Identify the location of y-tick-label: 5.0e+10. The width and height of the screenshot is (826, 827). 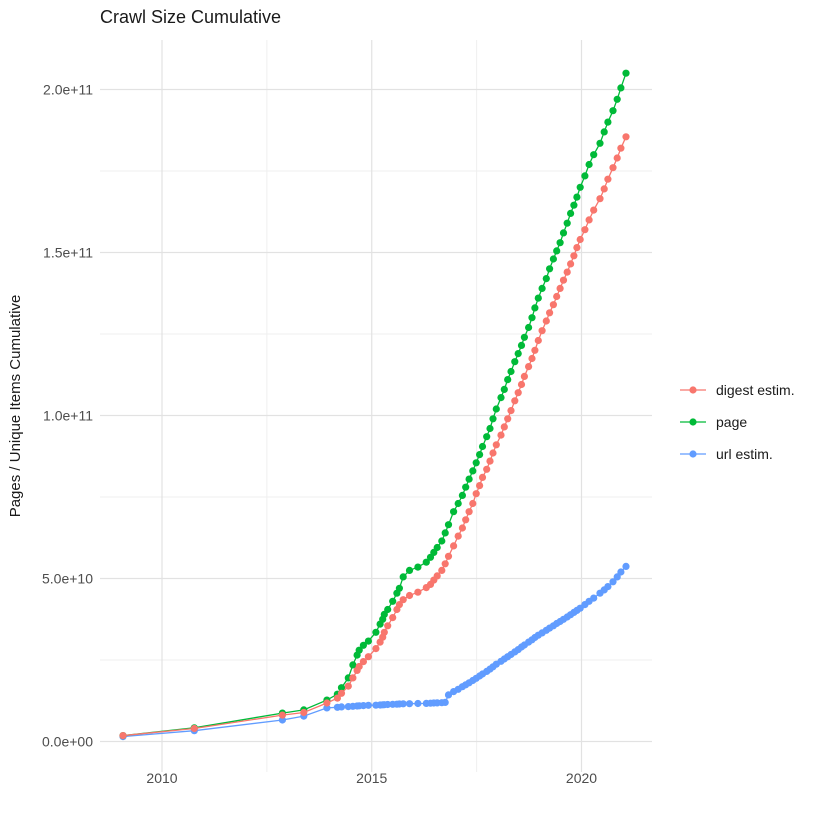
(67, 579).